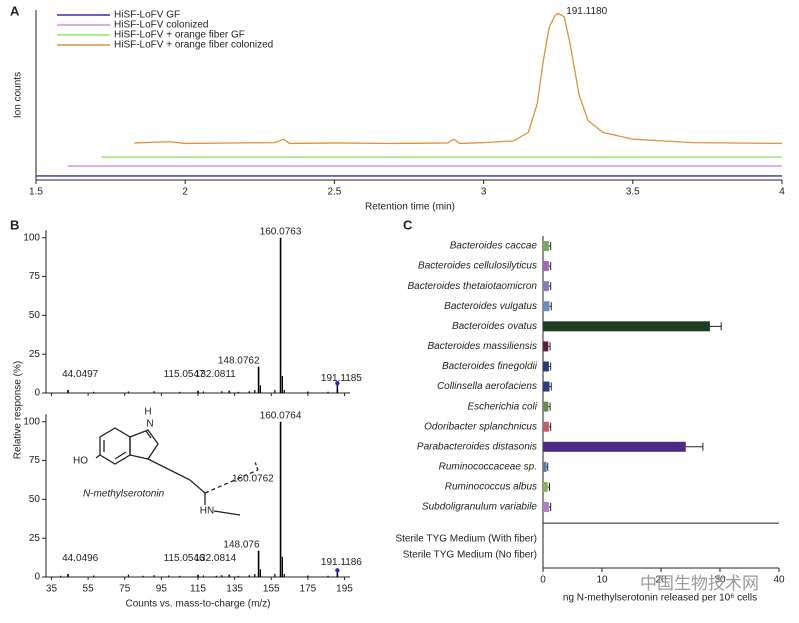 This screenshot has height=623, width=799. I want to click on category-label: Subdoligranulum variabile, so click(480, 507).